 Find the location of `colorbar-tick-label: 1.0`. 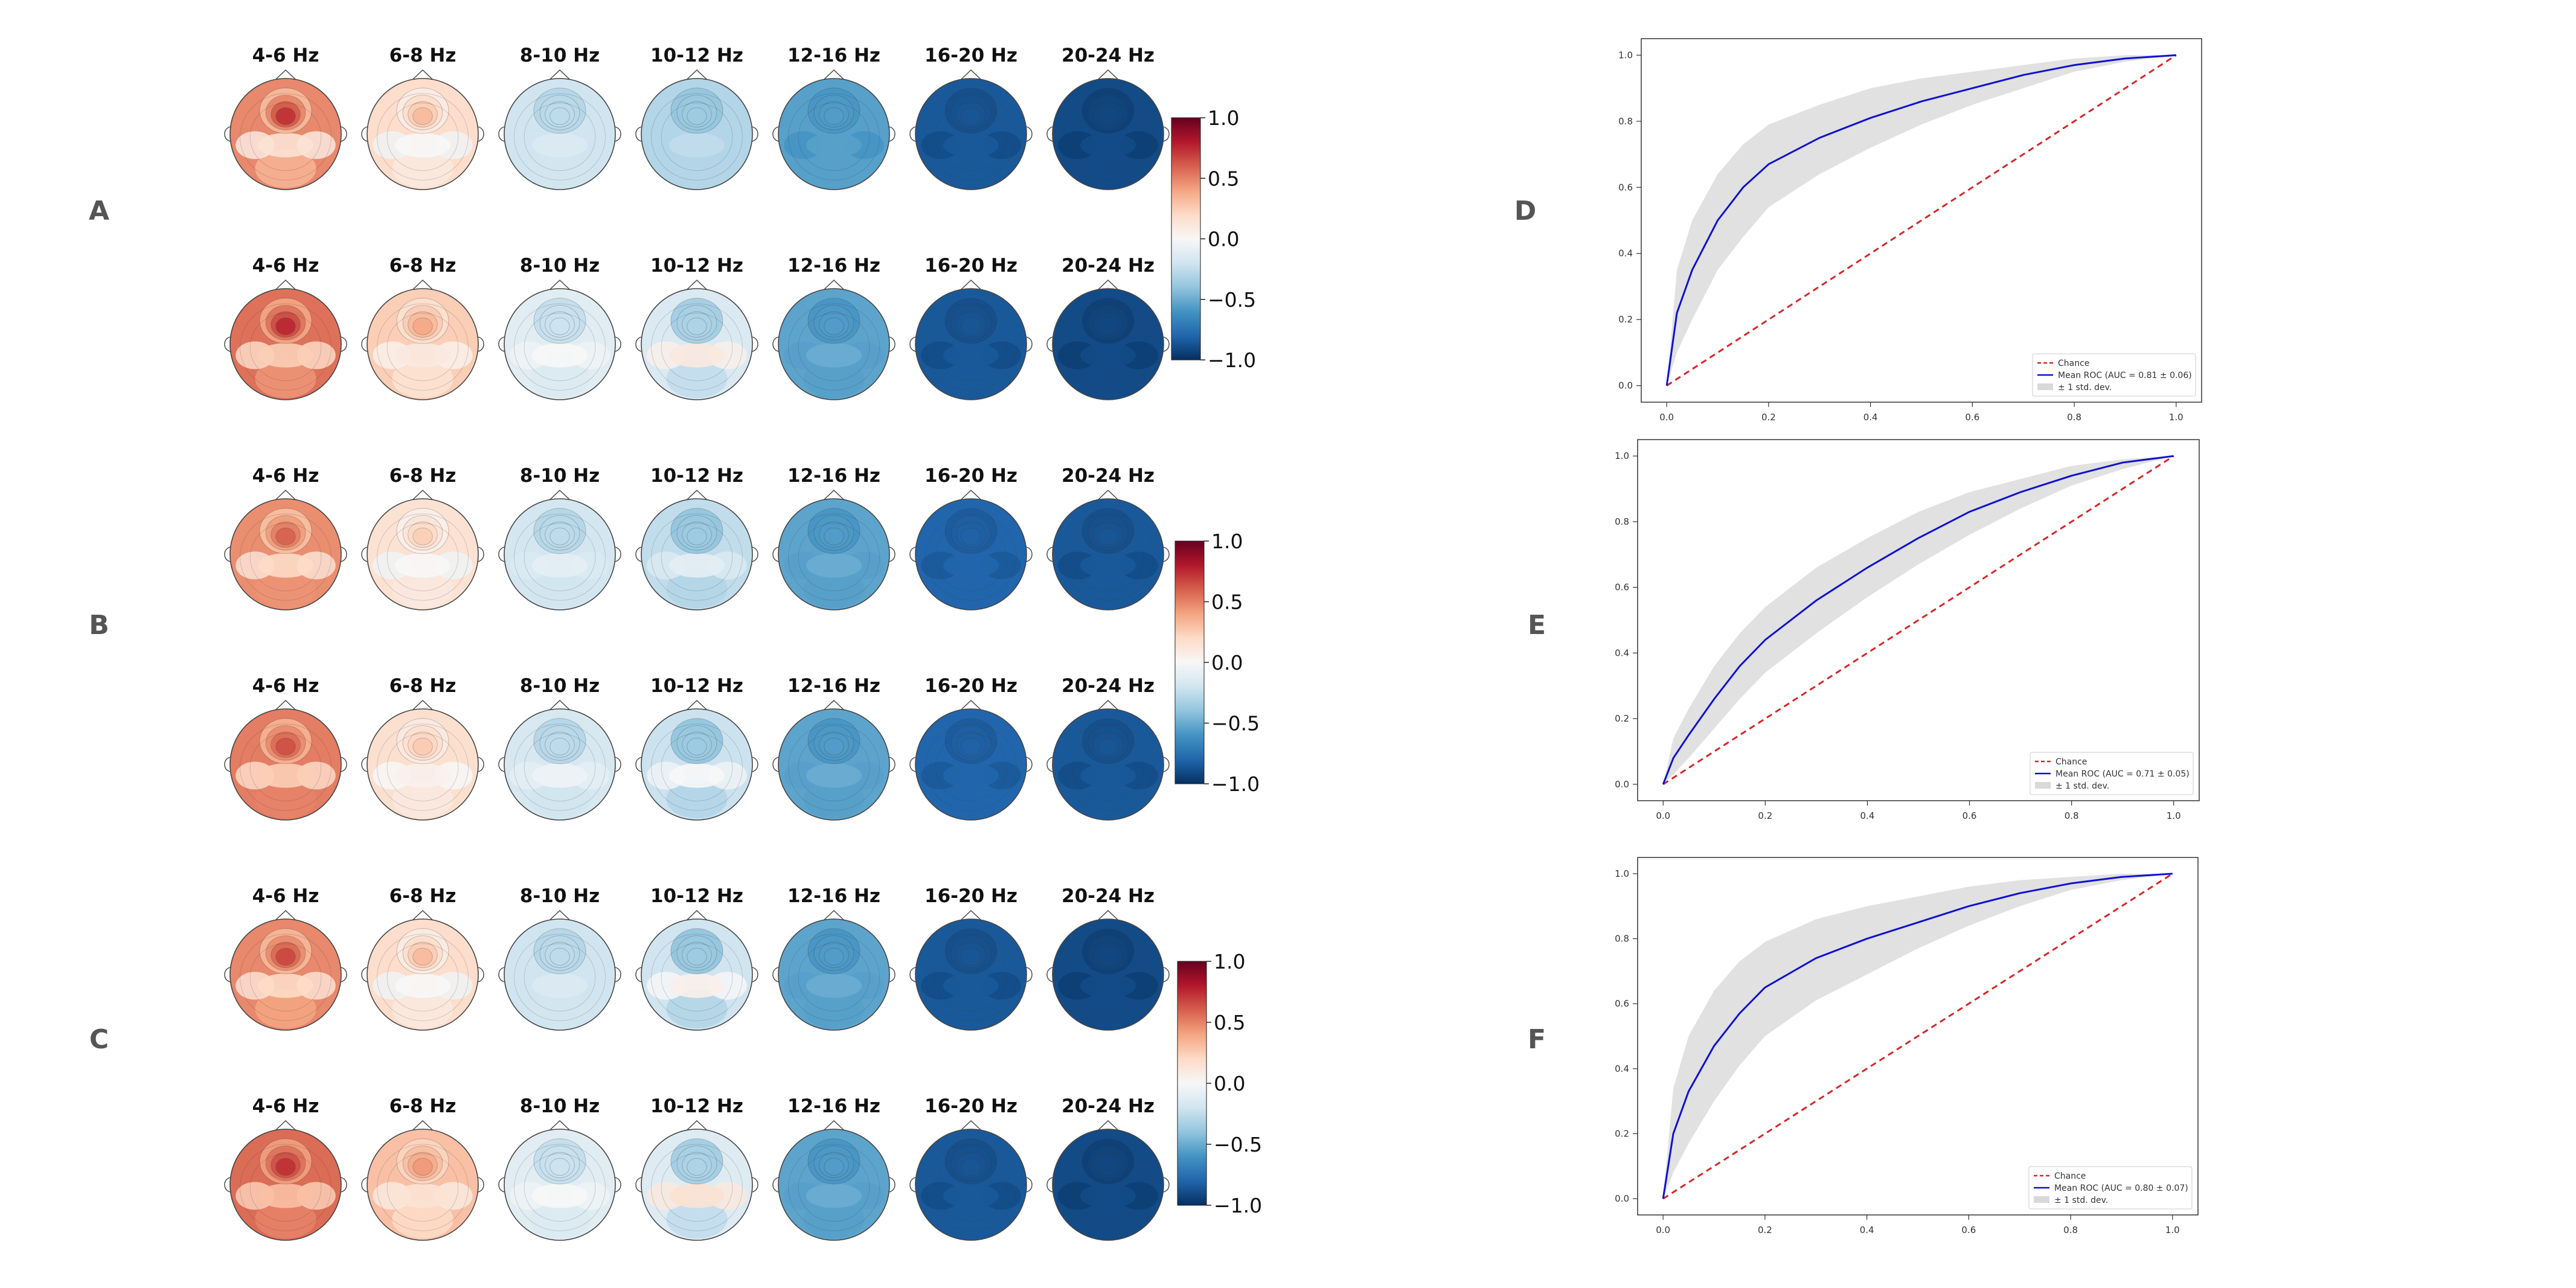

colorbar-tick-label: 1.0 is located at coordinates (1229, 961).